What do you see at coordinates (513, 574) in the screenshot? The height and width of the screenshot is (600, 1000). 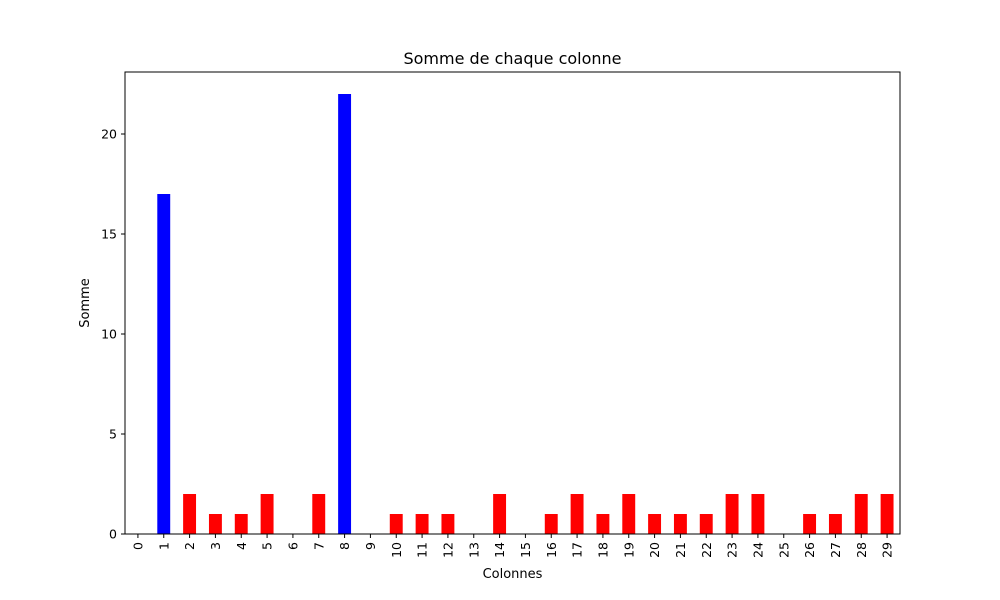 I see `x-axis-label: Colonnes` at bounding box center [513, 574].